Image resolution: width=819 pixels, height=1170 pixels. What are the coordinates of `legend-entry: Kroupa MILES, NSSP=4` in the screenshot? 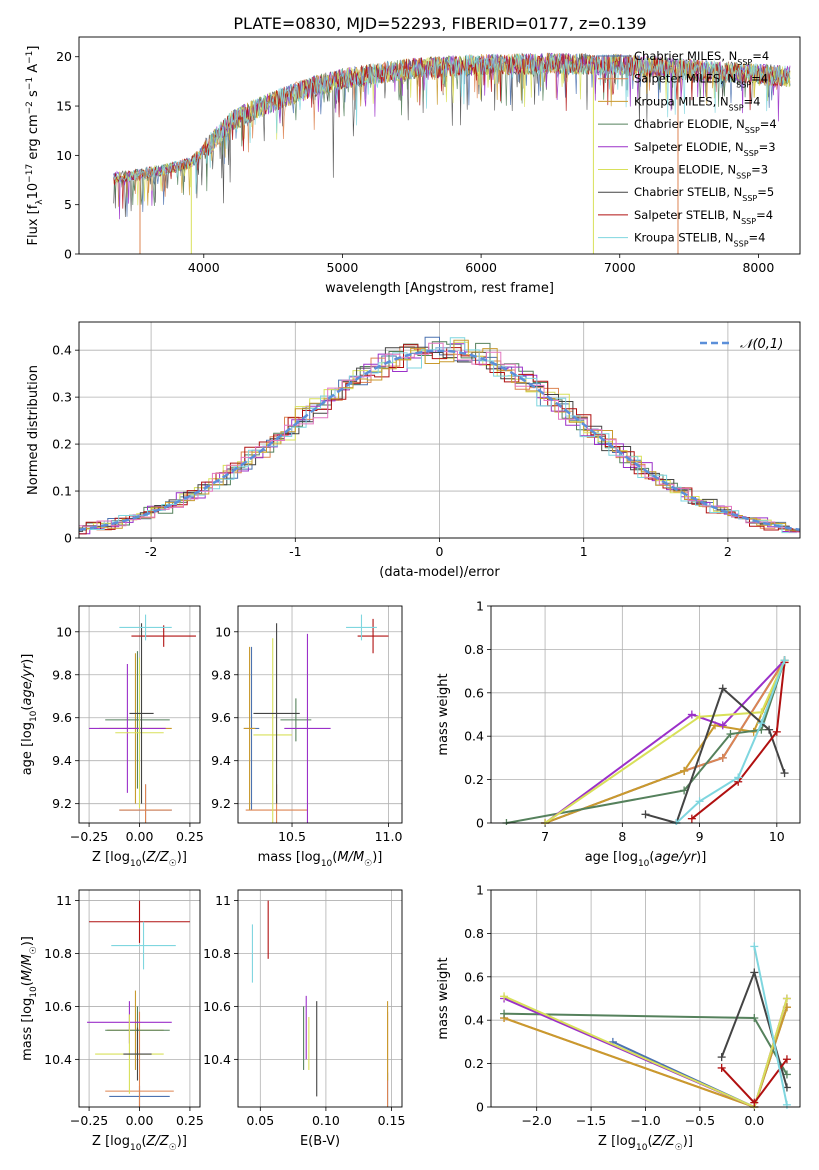 It's located at (697, 103).